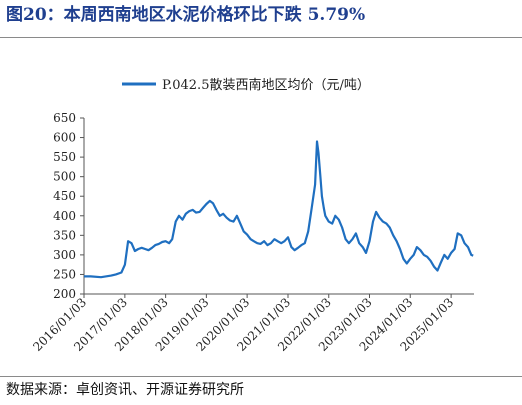  Describe the element at coordinates (64, 177) in the screenshot. I see `y-tick-label: 500` at that location.